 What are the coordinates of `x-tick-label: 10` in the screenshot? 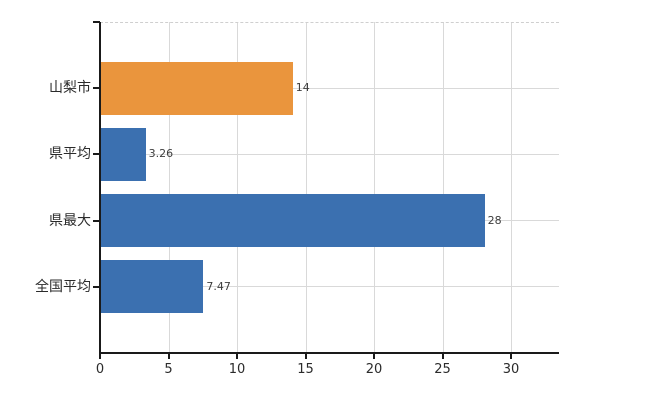 It's located at (237, 369).